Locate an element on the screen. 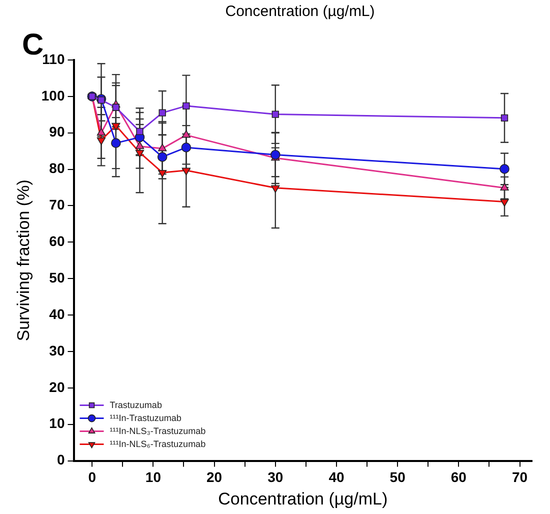  y-tick-label: 60 is located at coordinates (57, 241).